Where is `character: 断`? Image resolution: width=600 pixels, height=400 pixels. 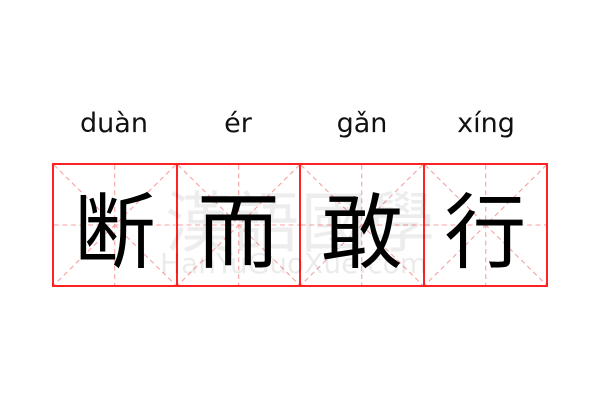
character: 断 is located at coordinates (114, 233).